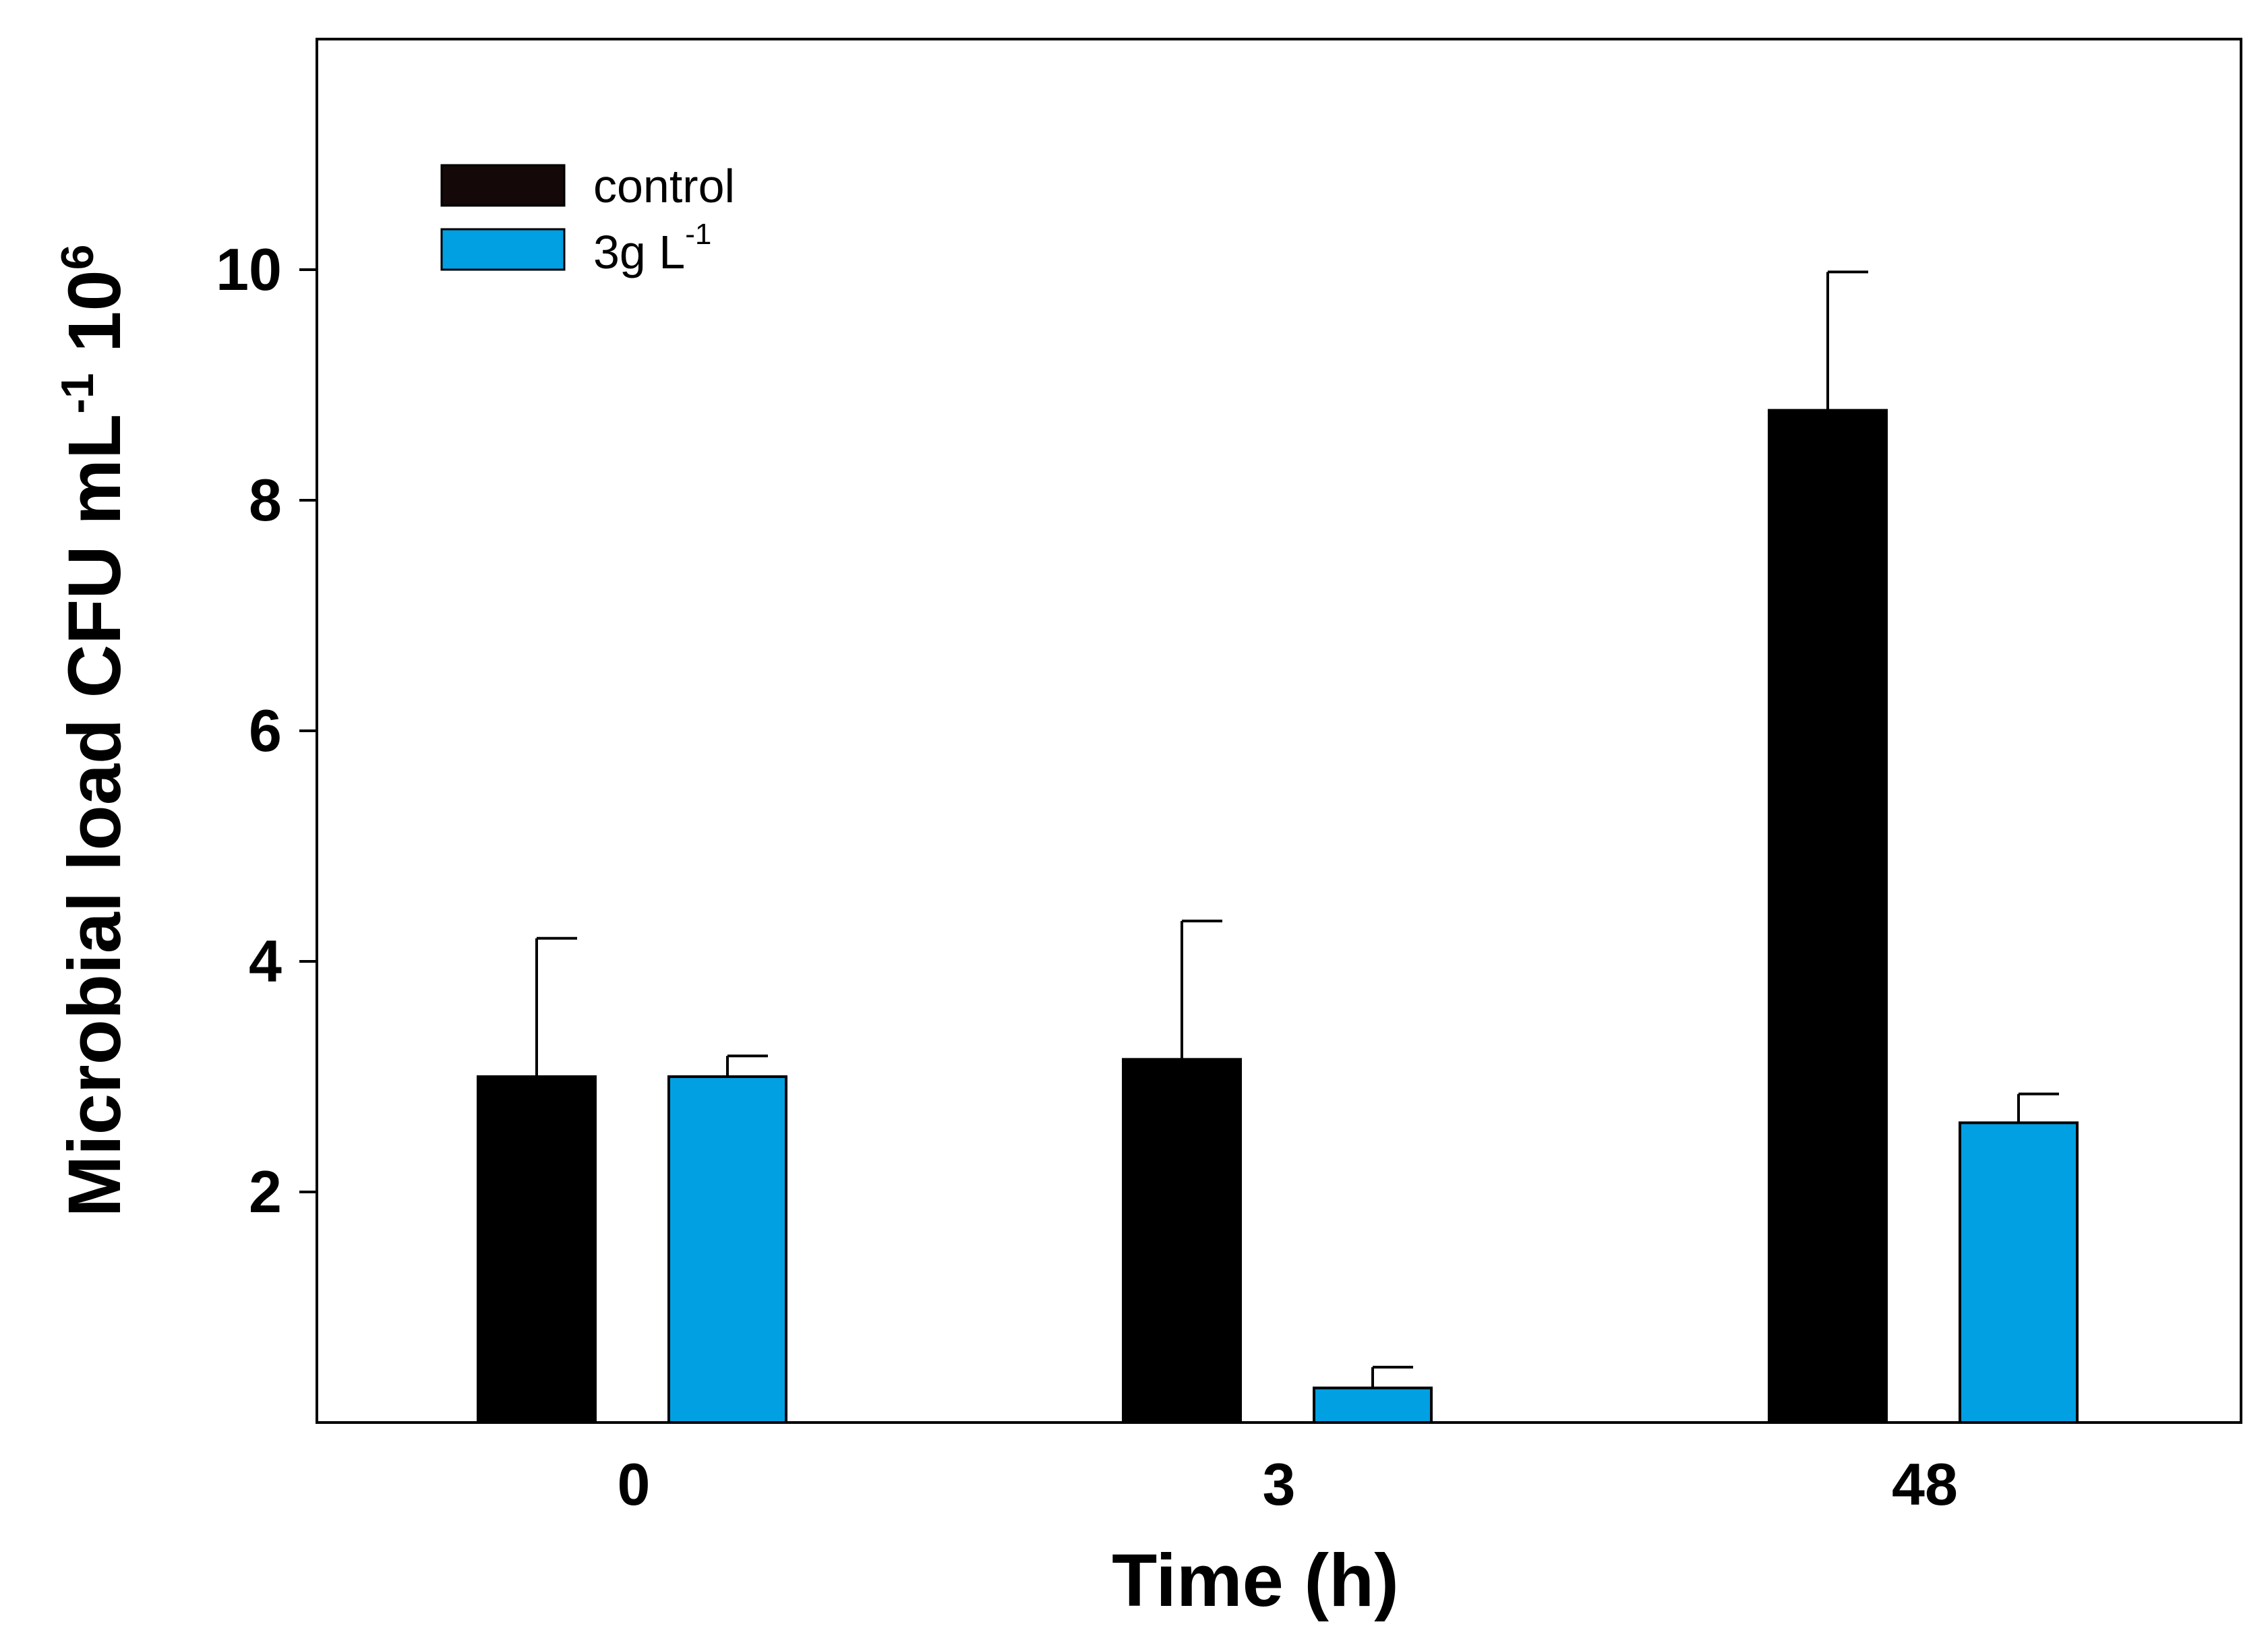  Describe the element at coordinates (265, 500) in the screenshot. I see `y-tick-label: 8` at that location.